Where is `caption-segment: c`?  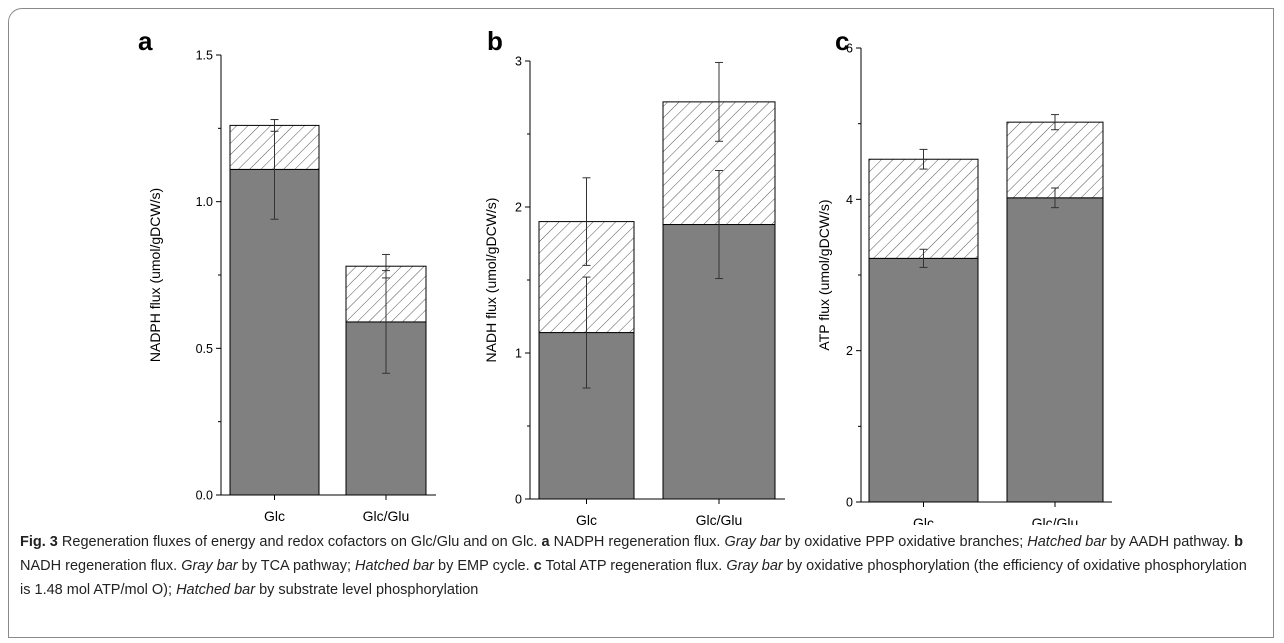 caption-segment: c is located at coordinates (537, 566).